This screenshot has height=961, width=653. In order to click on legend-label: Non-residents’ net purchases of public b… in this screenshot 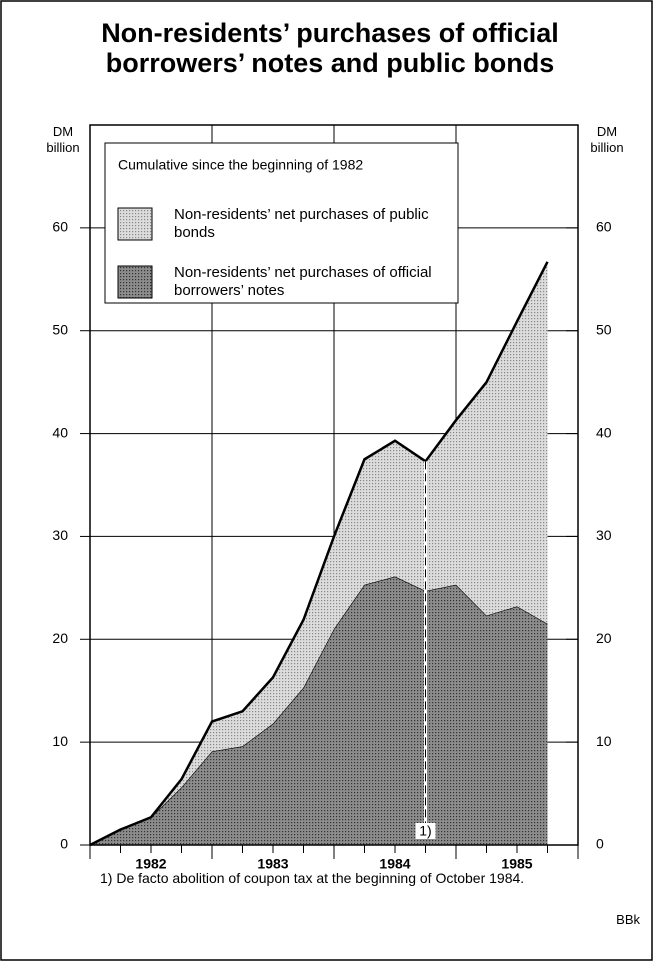, I will do `click(301, 223)`.